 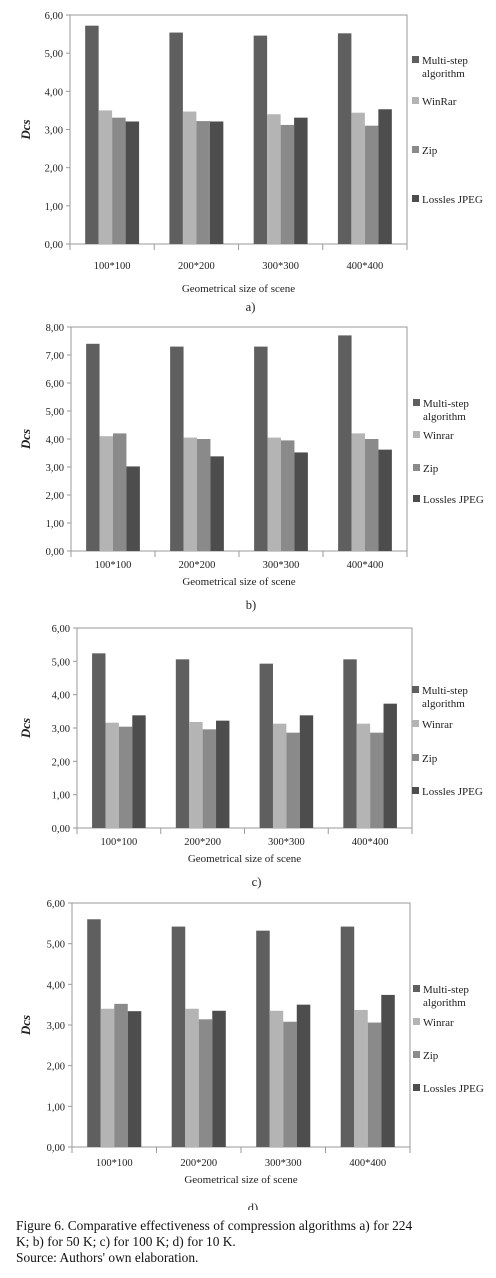 I want to click on panel-label: d), so click(x=253, y=1205).